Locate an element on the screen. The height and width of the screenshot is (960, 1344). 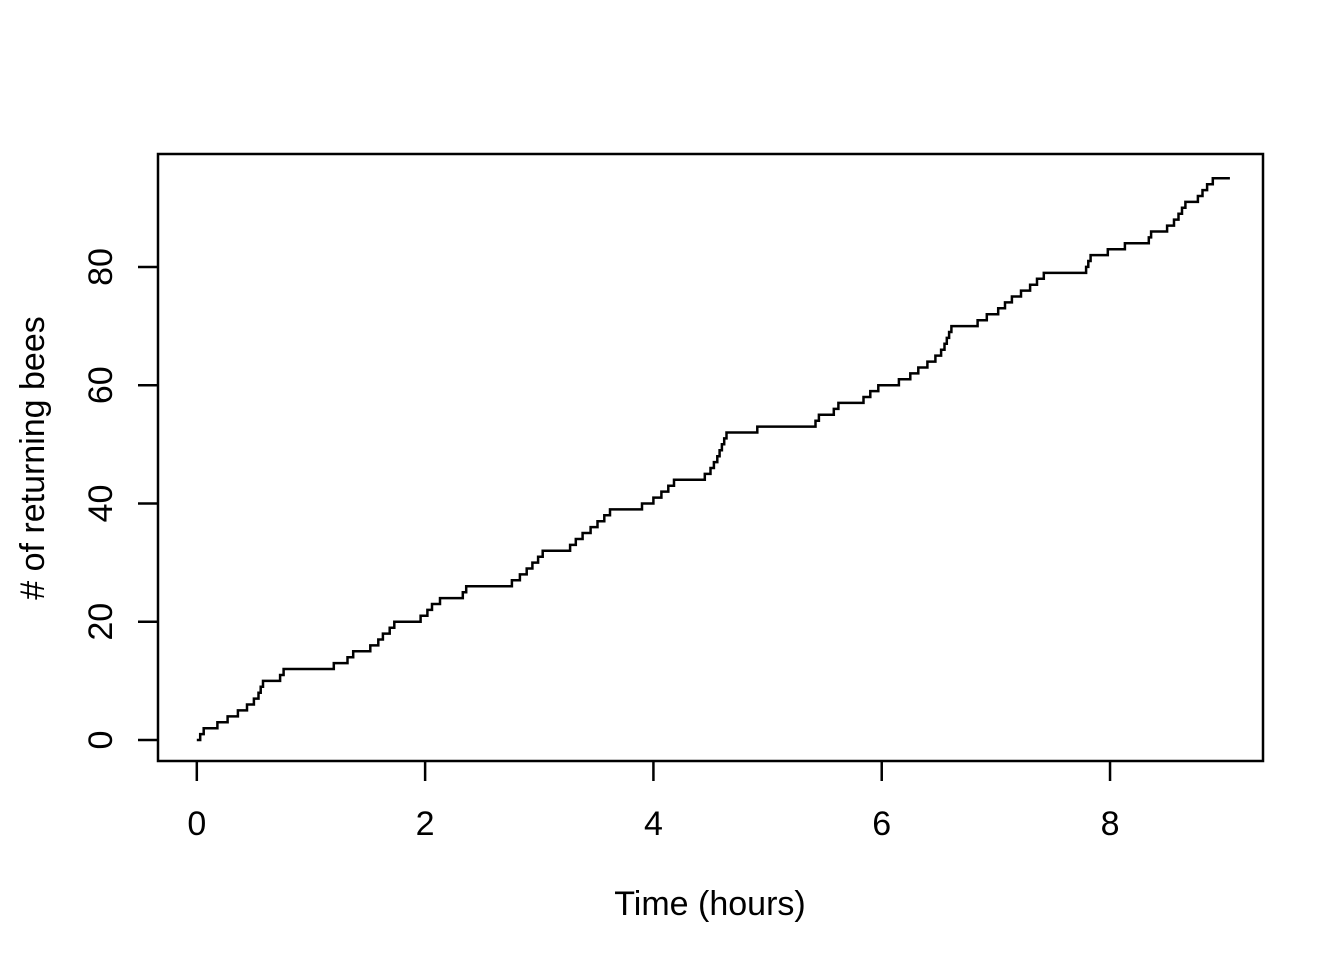
y-tick-label-40: 40 is located at coordinates (101, 504).